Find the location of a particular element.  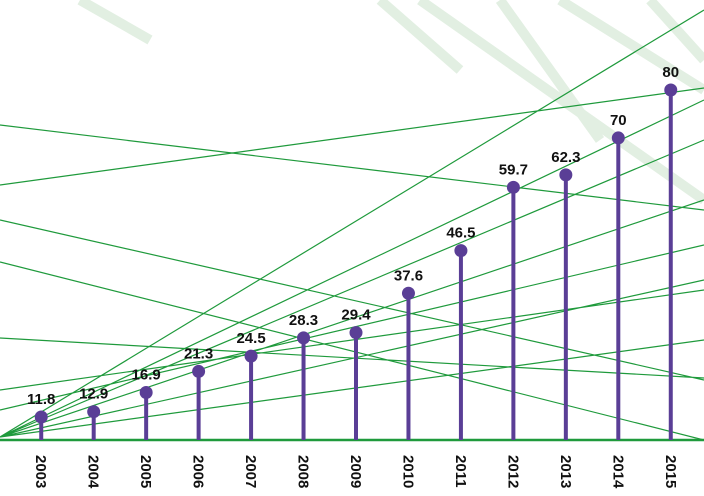

x-tick-label: 2010 is located at coordinates (407, 471).